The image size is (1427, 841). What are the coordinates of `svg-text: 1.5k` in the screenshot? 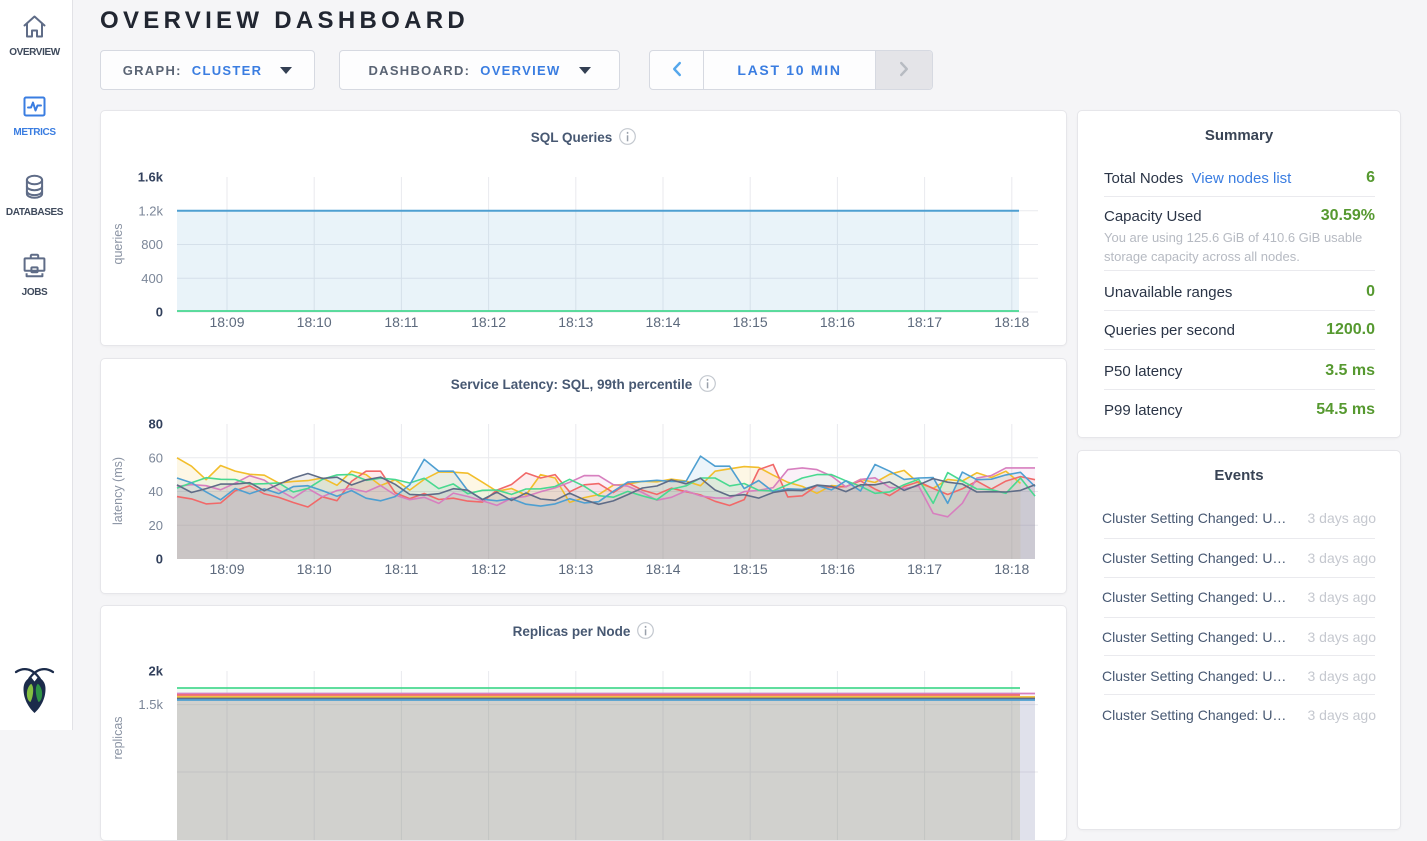 It's located at (150, 704).